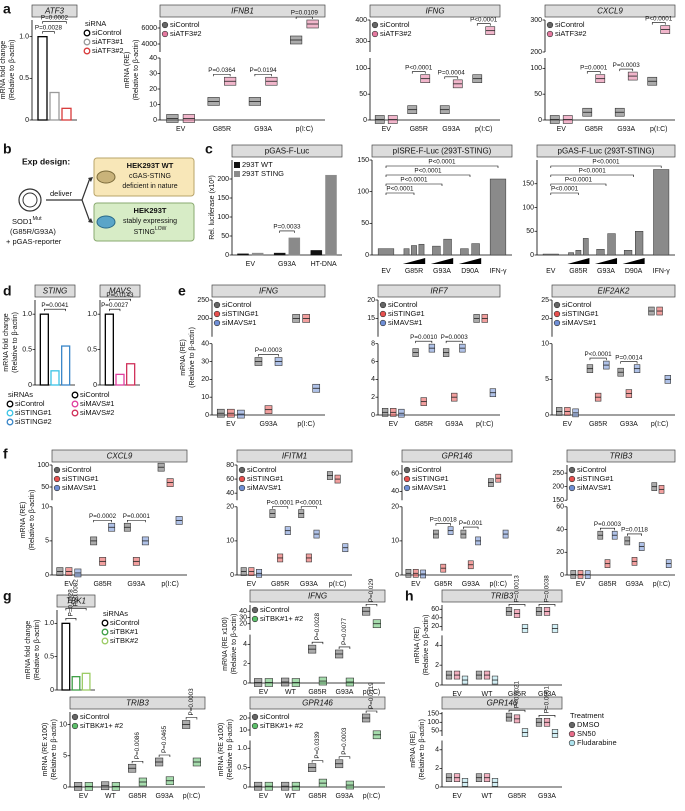 This screenshot has width=685, height=811. What do you see at coordinates (633, 261) in the screenshot?
I see `dose-triangle` at bounding box center [633, 261].